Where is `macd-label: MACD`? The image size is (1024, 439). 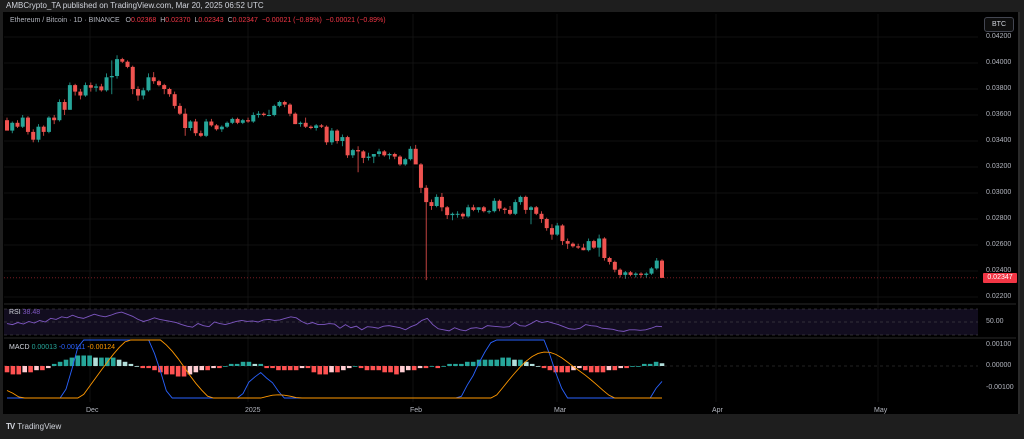
macd-label: MACD is located at coordinates (19, 347).